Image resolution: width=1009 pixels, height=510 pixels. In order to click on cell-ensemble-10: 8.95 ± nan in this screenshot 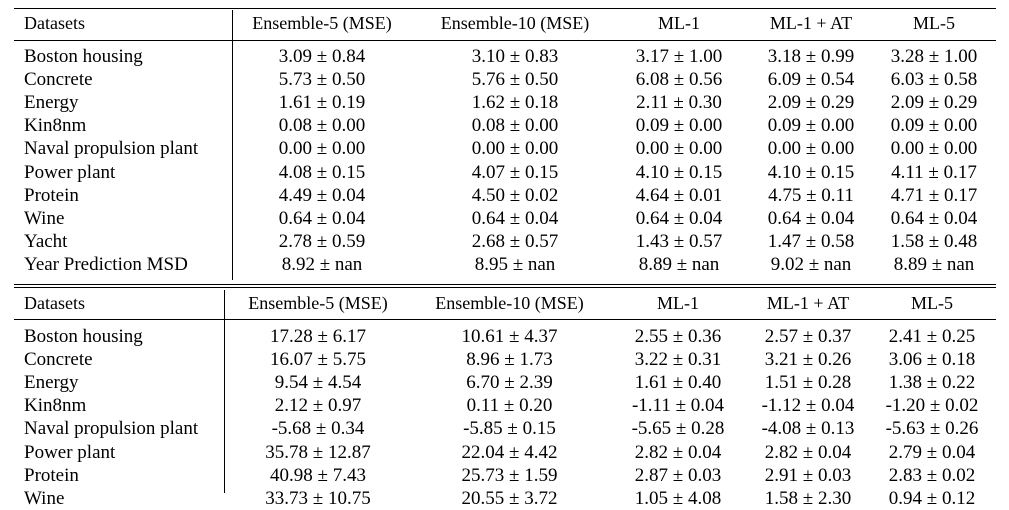, I will do `click(515, 264)`.